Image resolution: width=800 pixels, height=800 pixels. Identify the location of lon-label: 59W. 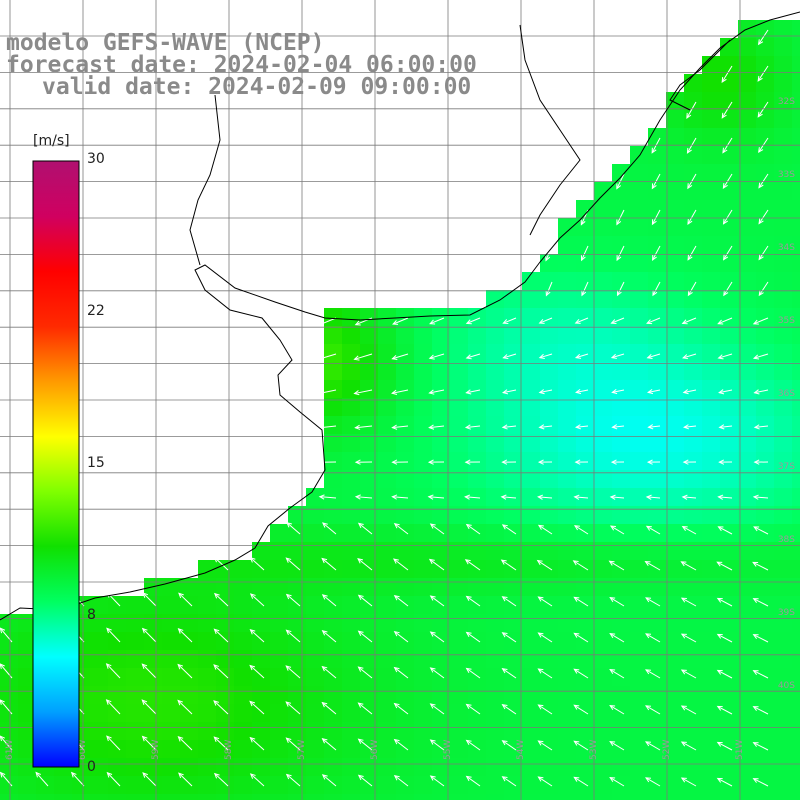
(156, 750).